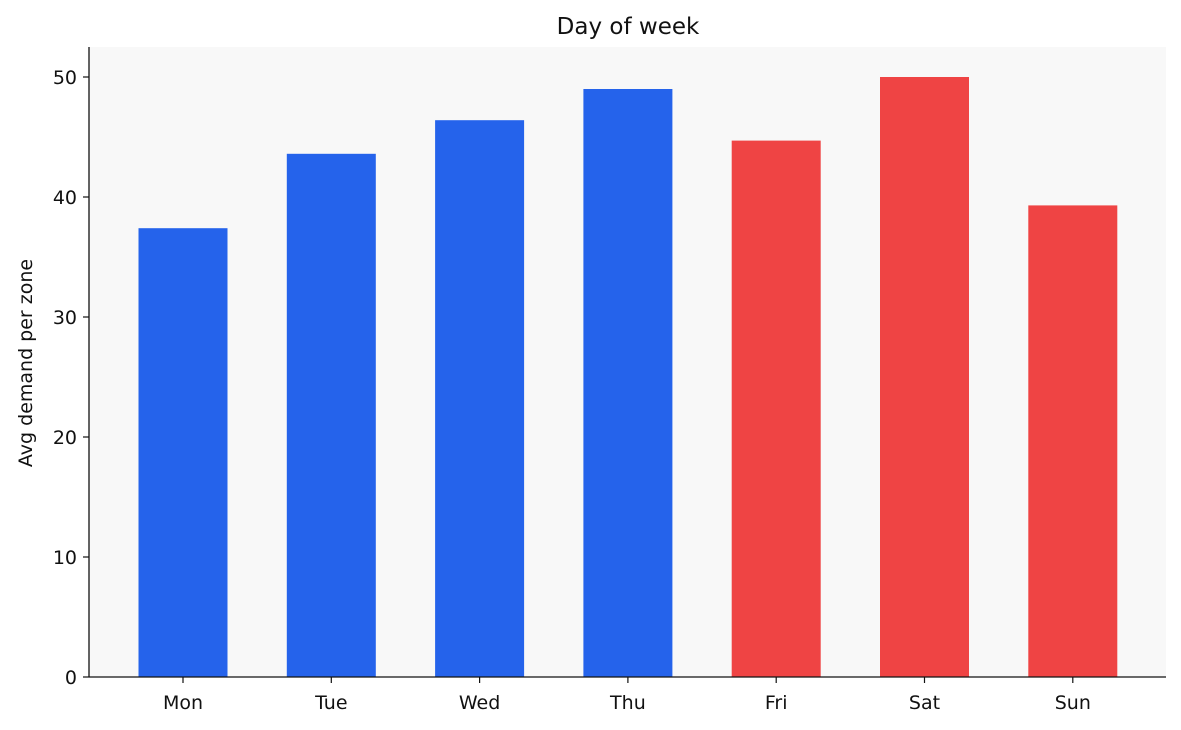 Image resolution: width=1181 pixels, height=730 pixels. What do you see at coordinates (1073, 703) in the screenshot?
I see `x-tick-label: Sun` at bounding box center [1073, 703].